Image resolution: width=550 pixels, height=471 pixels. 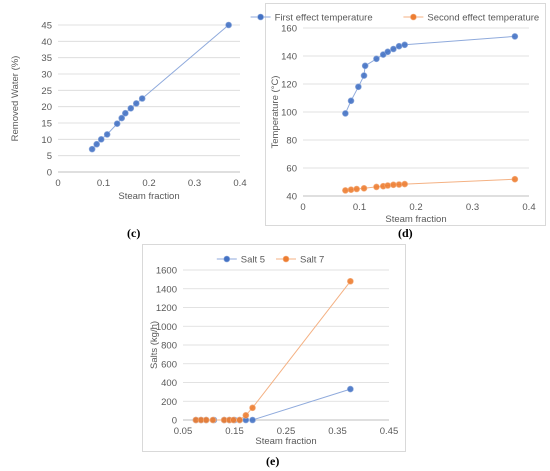 What do you see at coordinates (148, 183) in the screenshot?
I see `x-tick-label-c-2: 0.2` at bounding box center [148, 183].